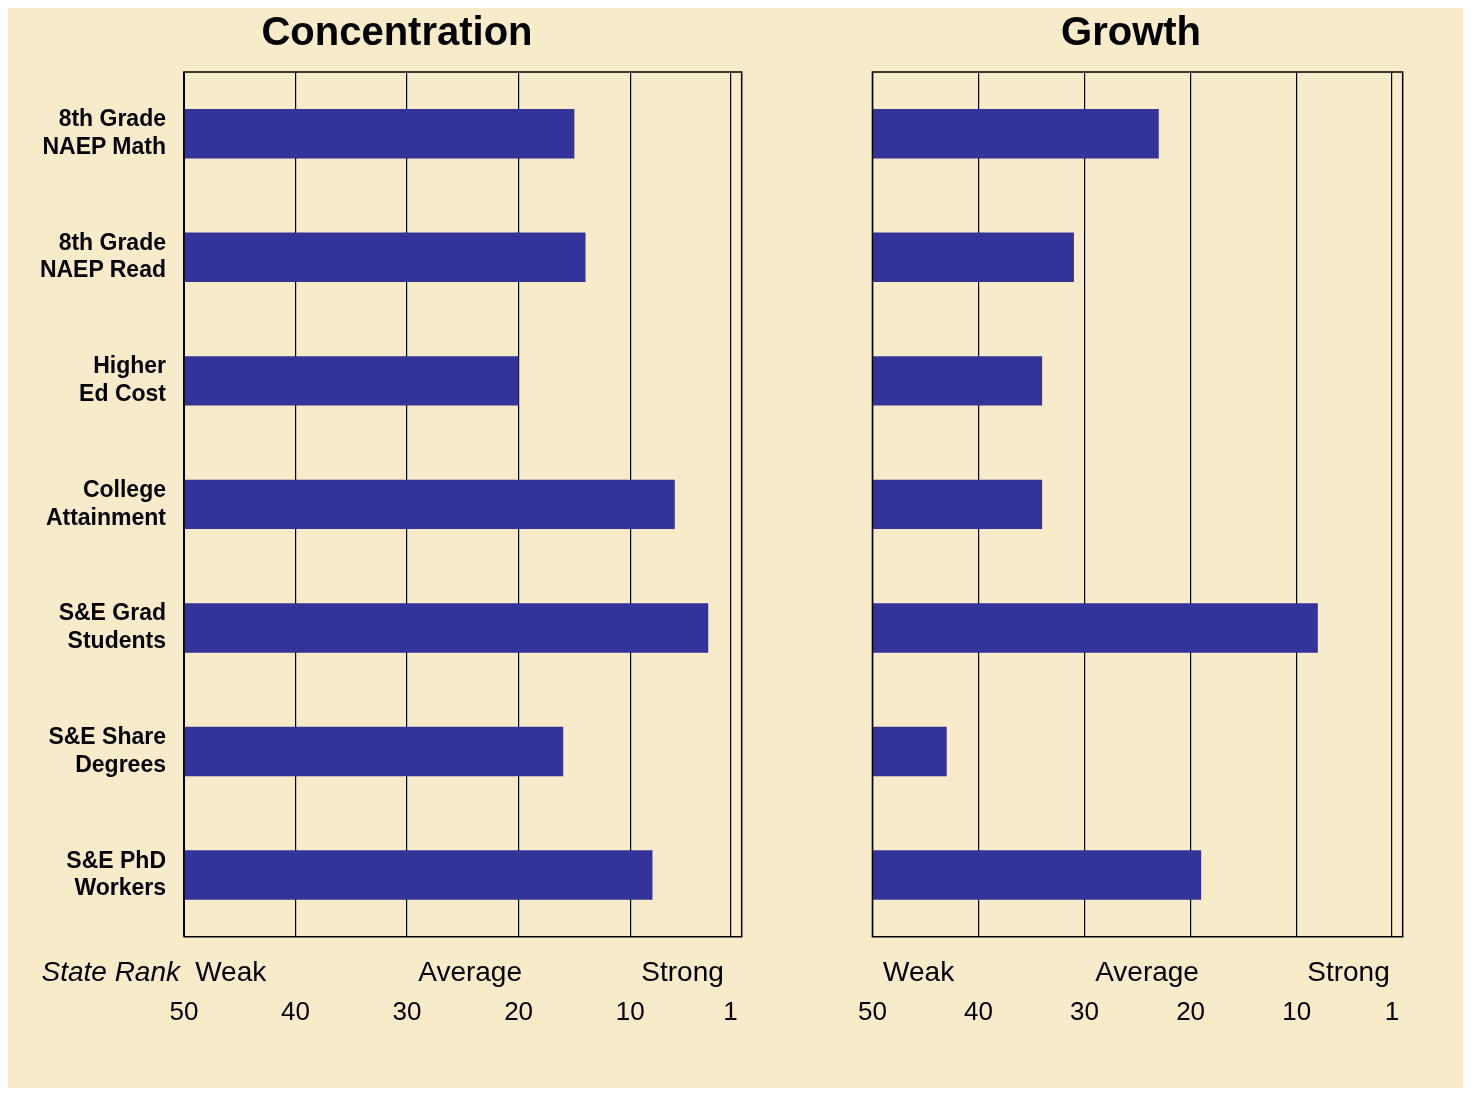  I want to click on y-tick-label: 8th Grade NAEP Read, so click(102, 255).